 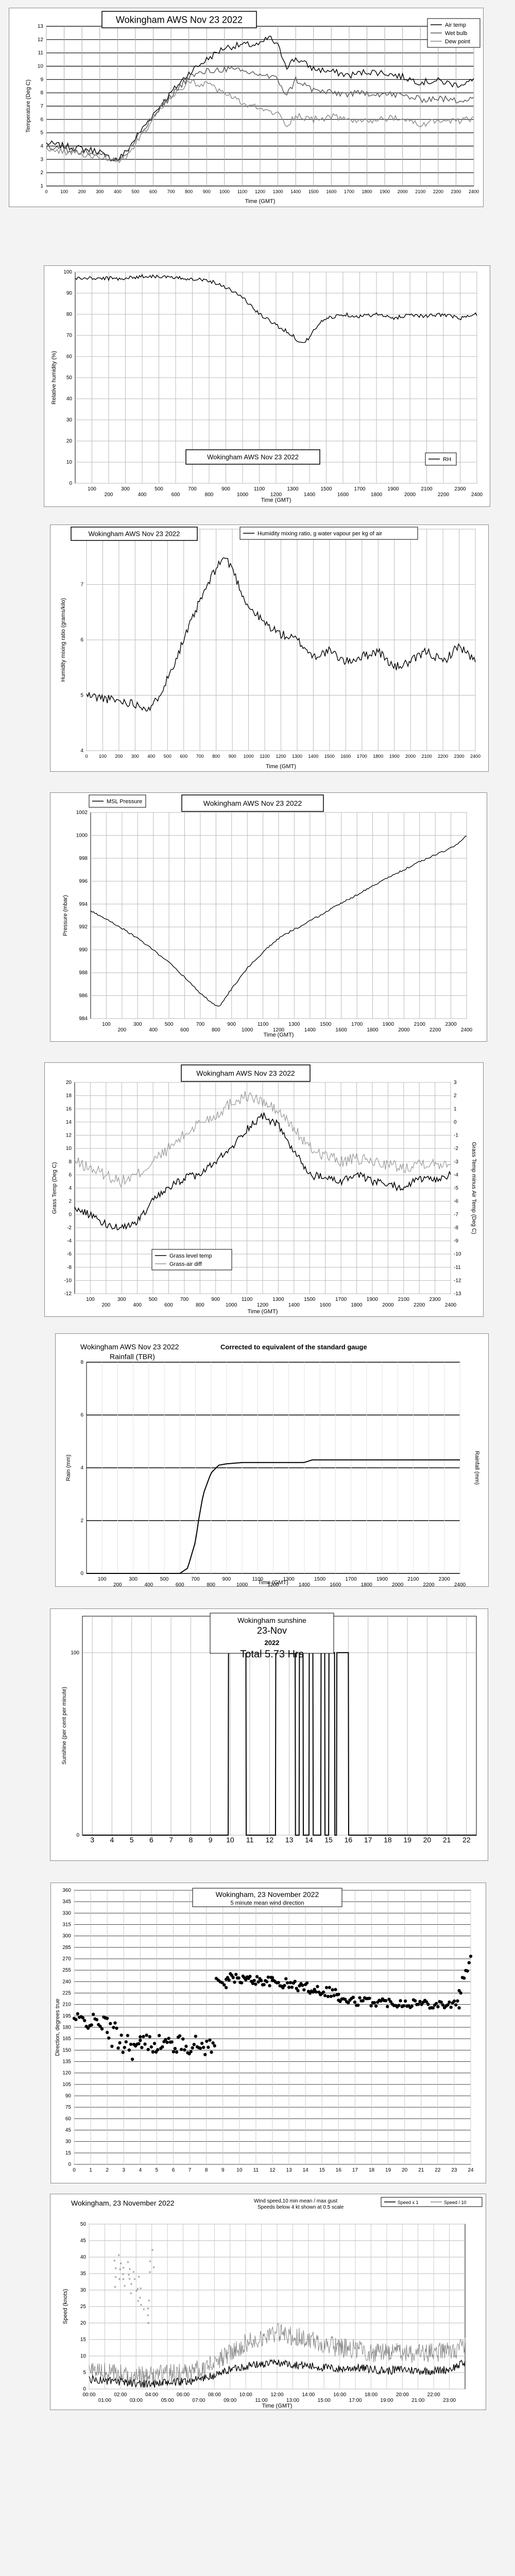 What do you see at coordinates (66, 1970) in the screenshot?
I see `y-tick-label: 255` at bounding box center [66, 1970].